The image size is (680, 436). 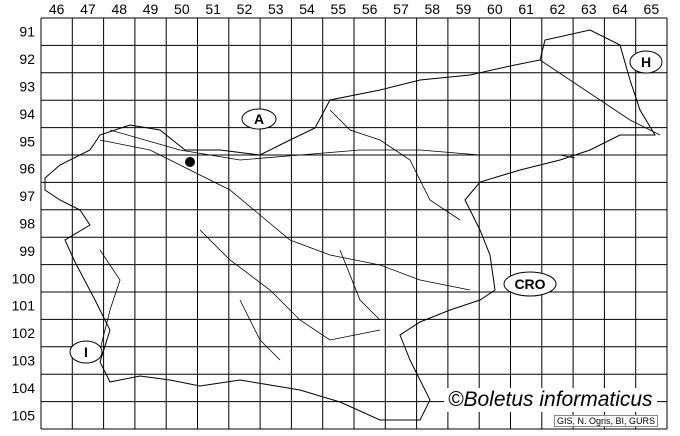 I want to click on row-label: 101, so click(x=24, y=306).